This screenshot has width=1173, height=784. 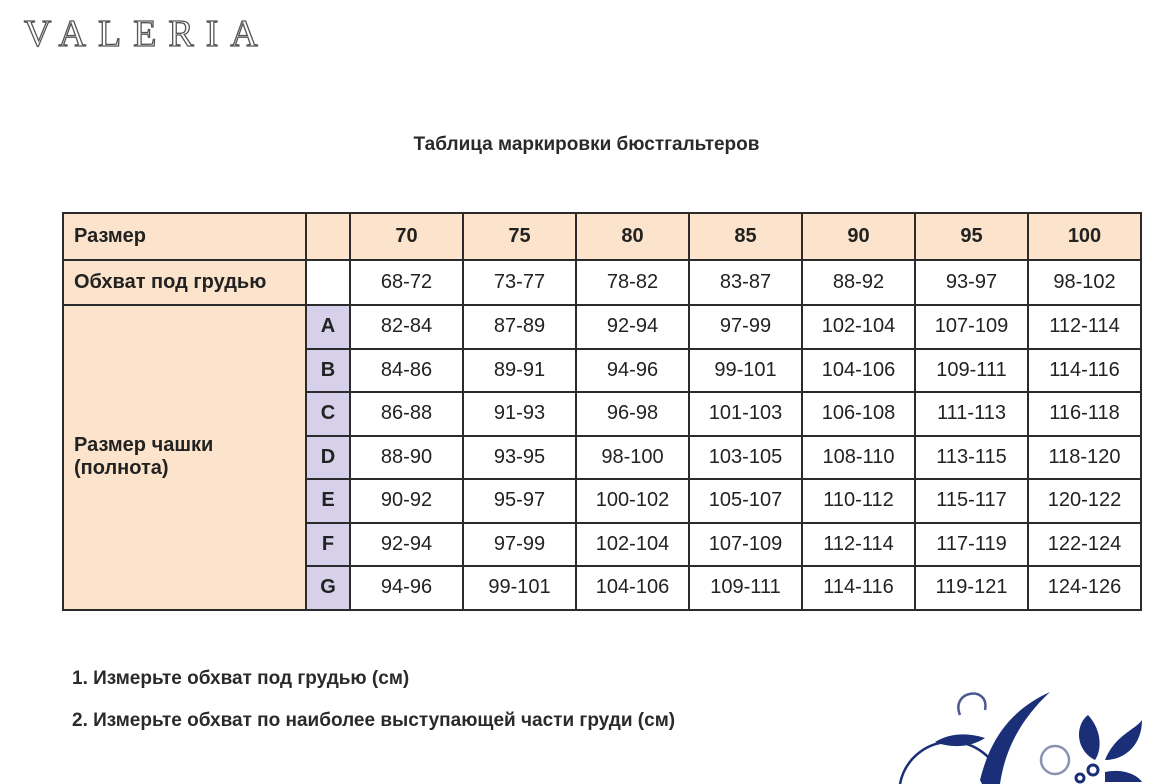 I want to click on cup-letter: D, so click(x=328, y=457).